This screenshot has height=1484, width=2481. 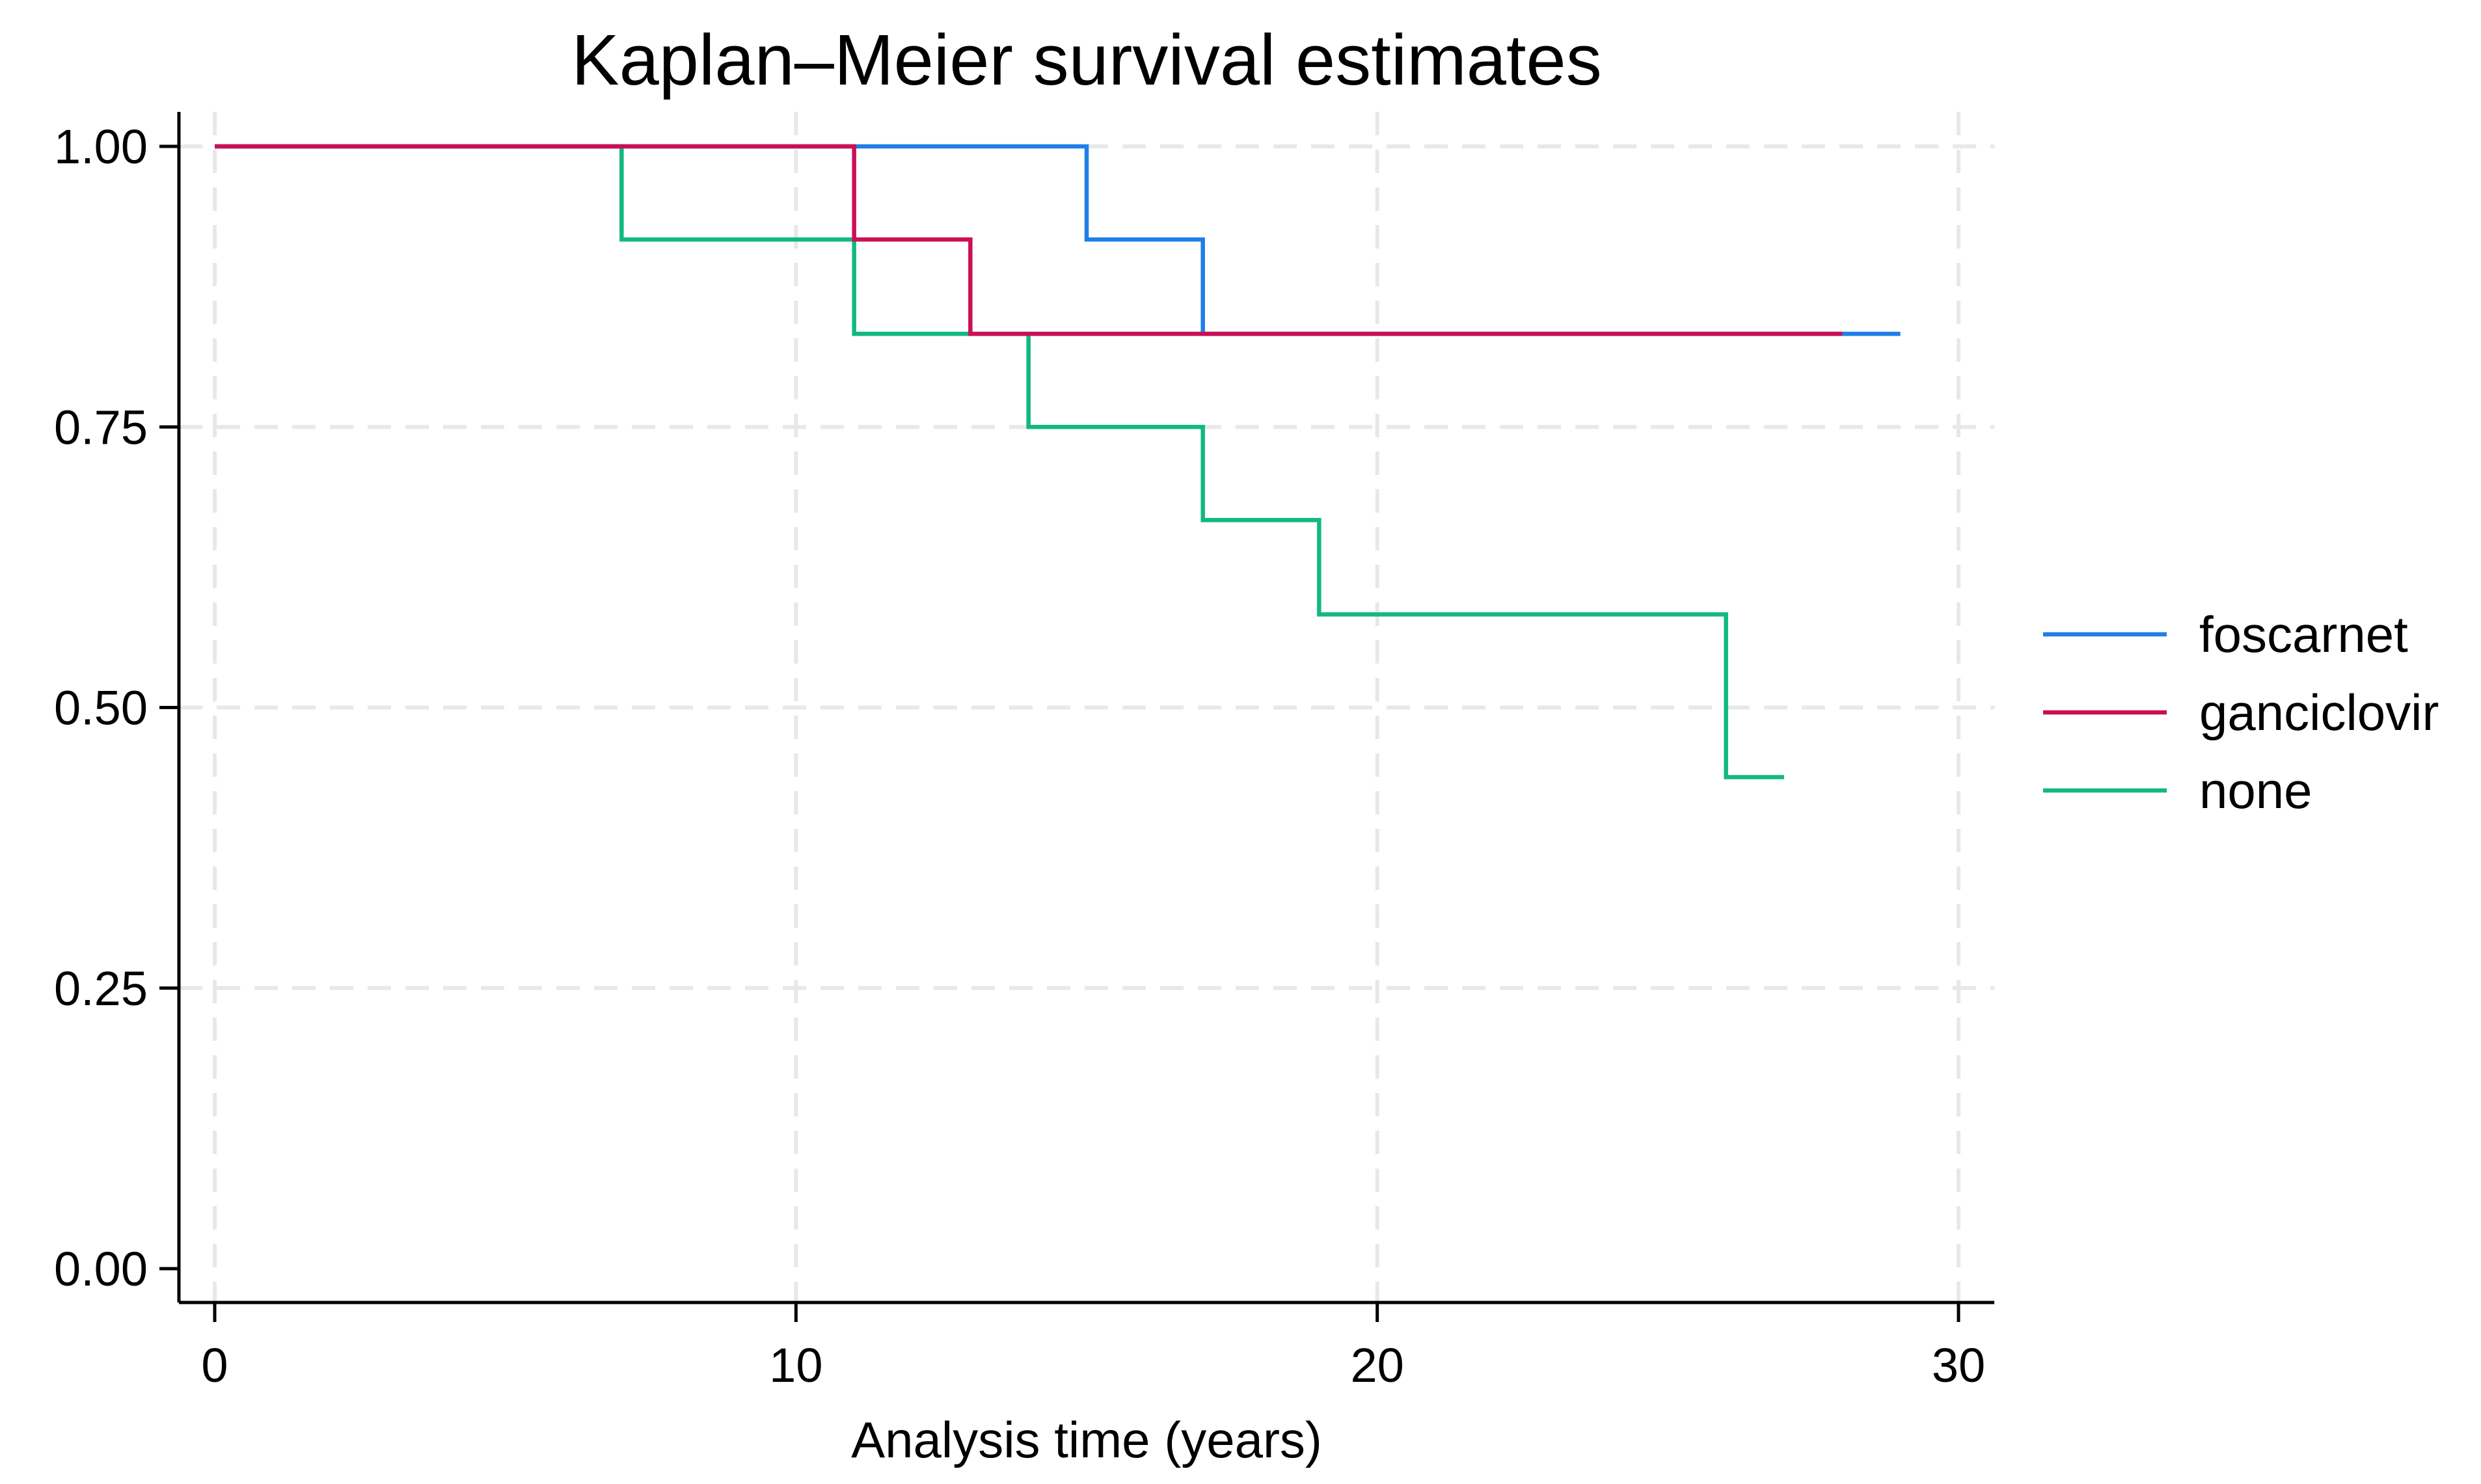 What do you see at coordinates (1377, 1365) in the screenshot?
I see `x-tick-label-2: 20` at bounding box center [1377, 1365].